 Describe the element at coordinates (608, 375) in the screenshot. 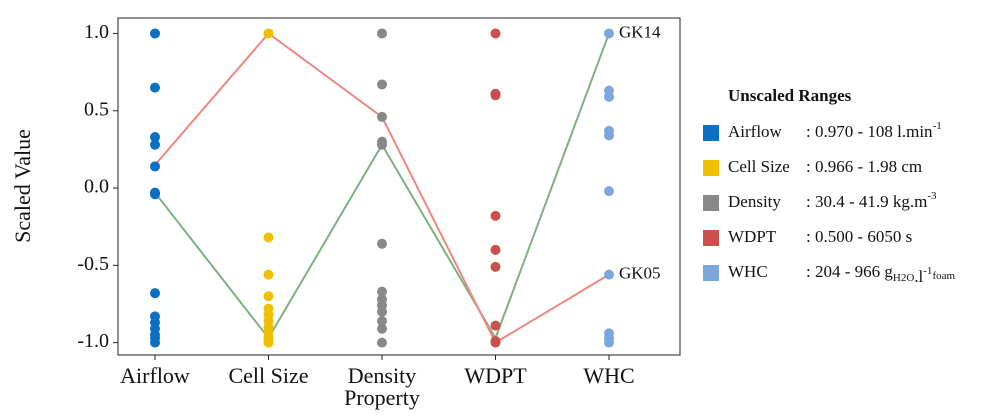

I see `x-tick-label: WHC` at that location.